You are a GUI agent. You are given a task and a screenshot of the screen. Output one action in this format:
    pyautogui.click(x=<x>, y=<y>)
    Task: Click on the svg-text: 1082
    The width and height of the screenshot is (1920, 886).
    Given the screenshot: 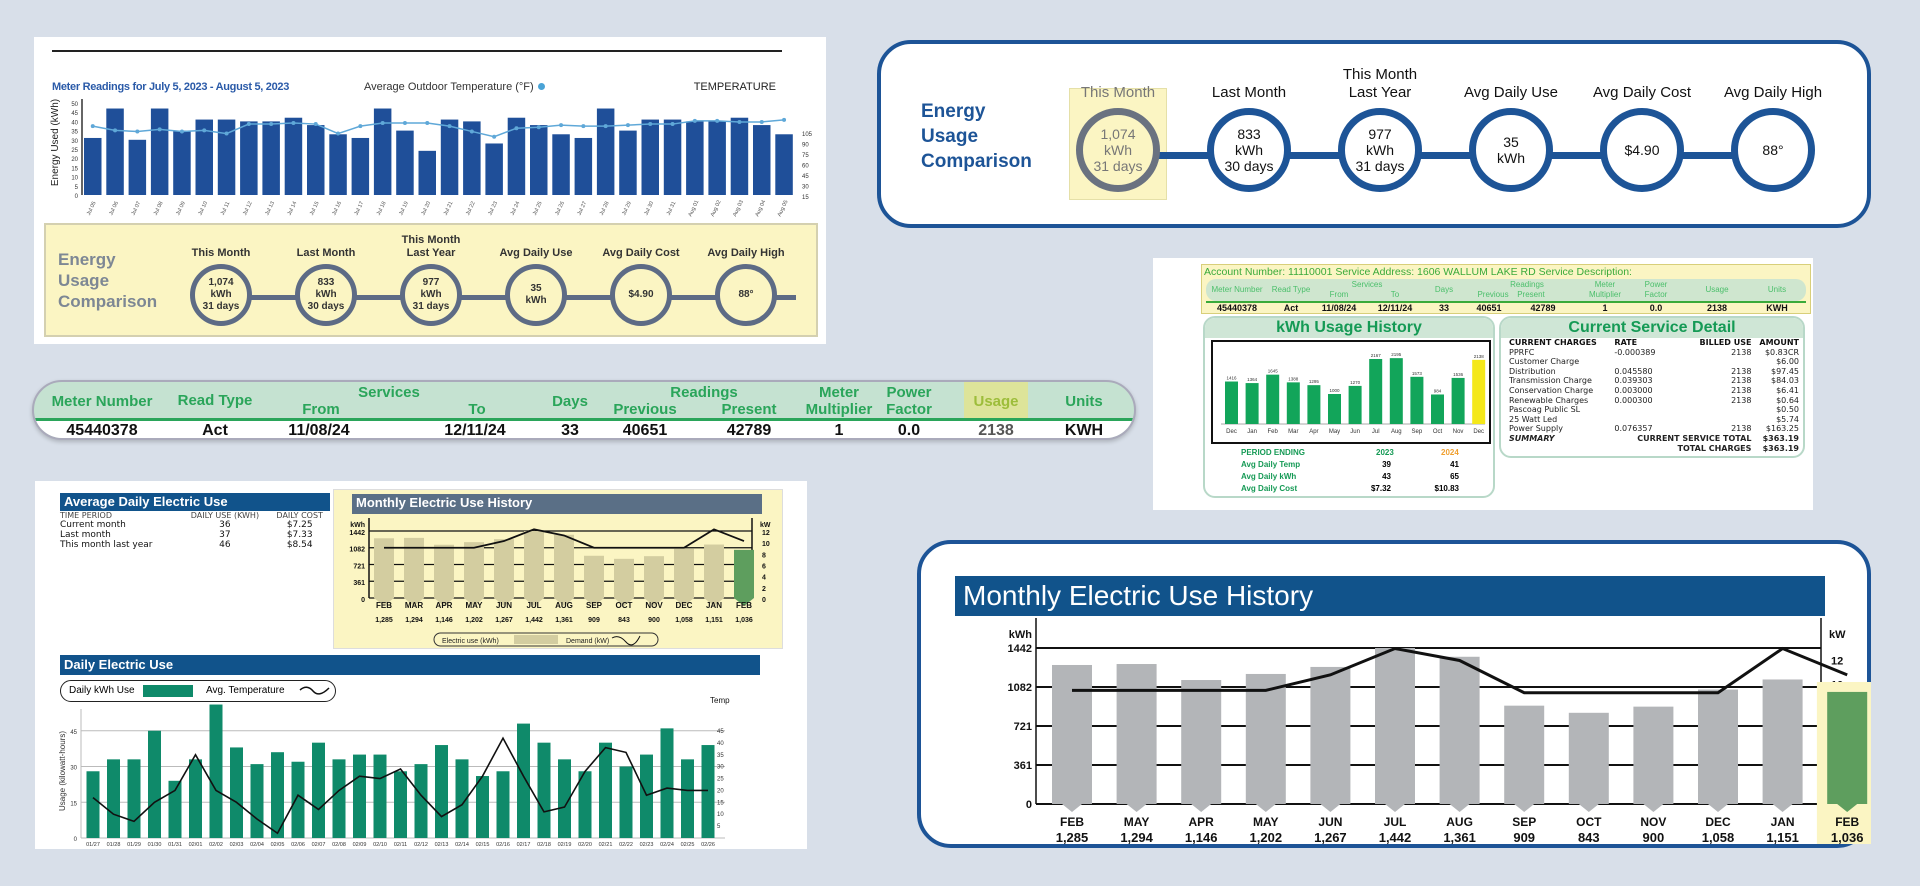 What is the action you would take?
    pyautogui.click(x=1020, y=688)
    